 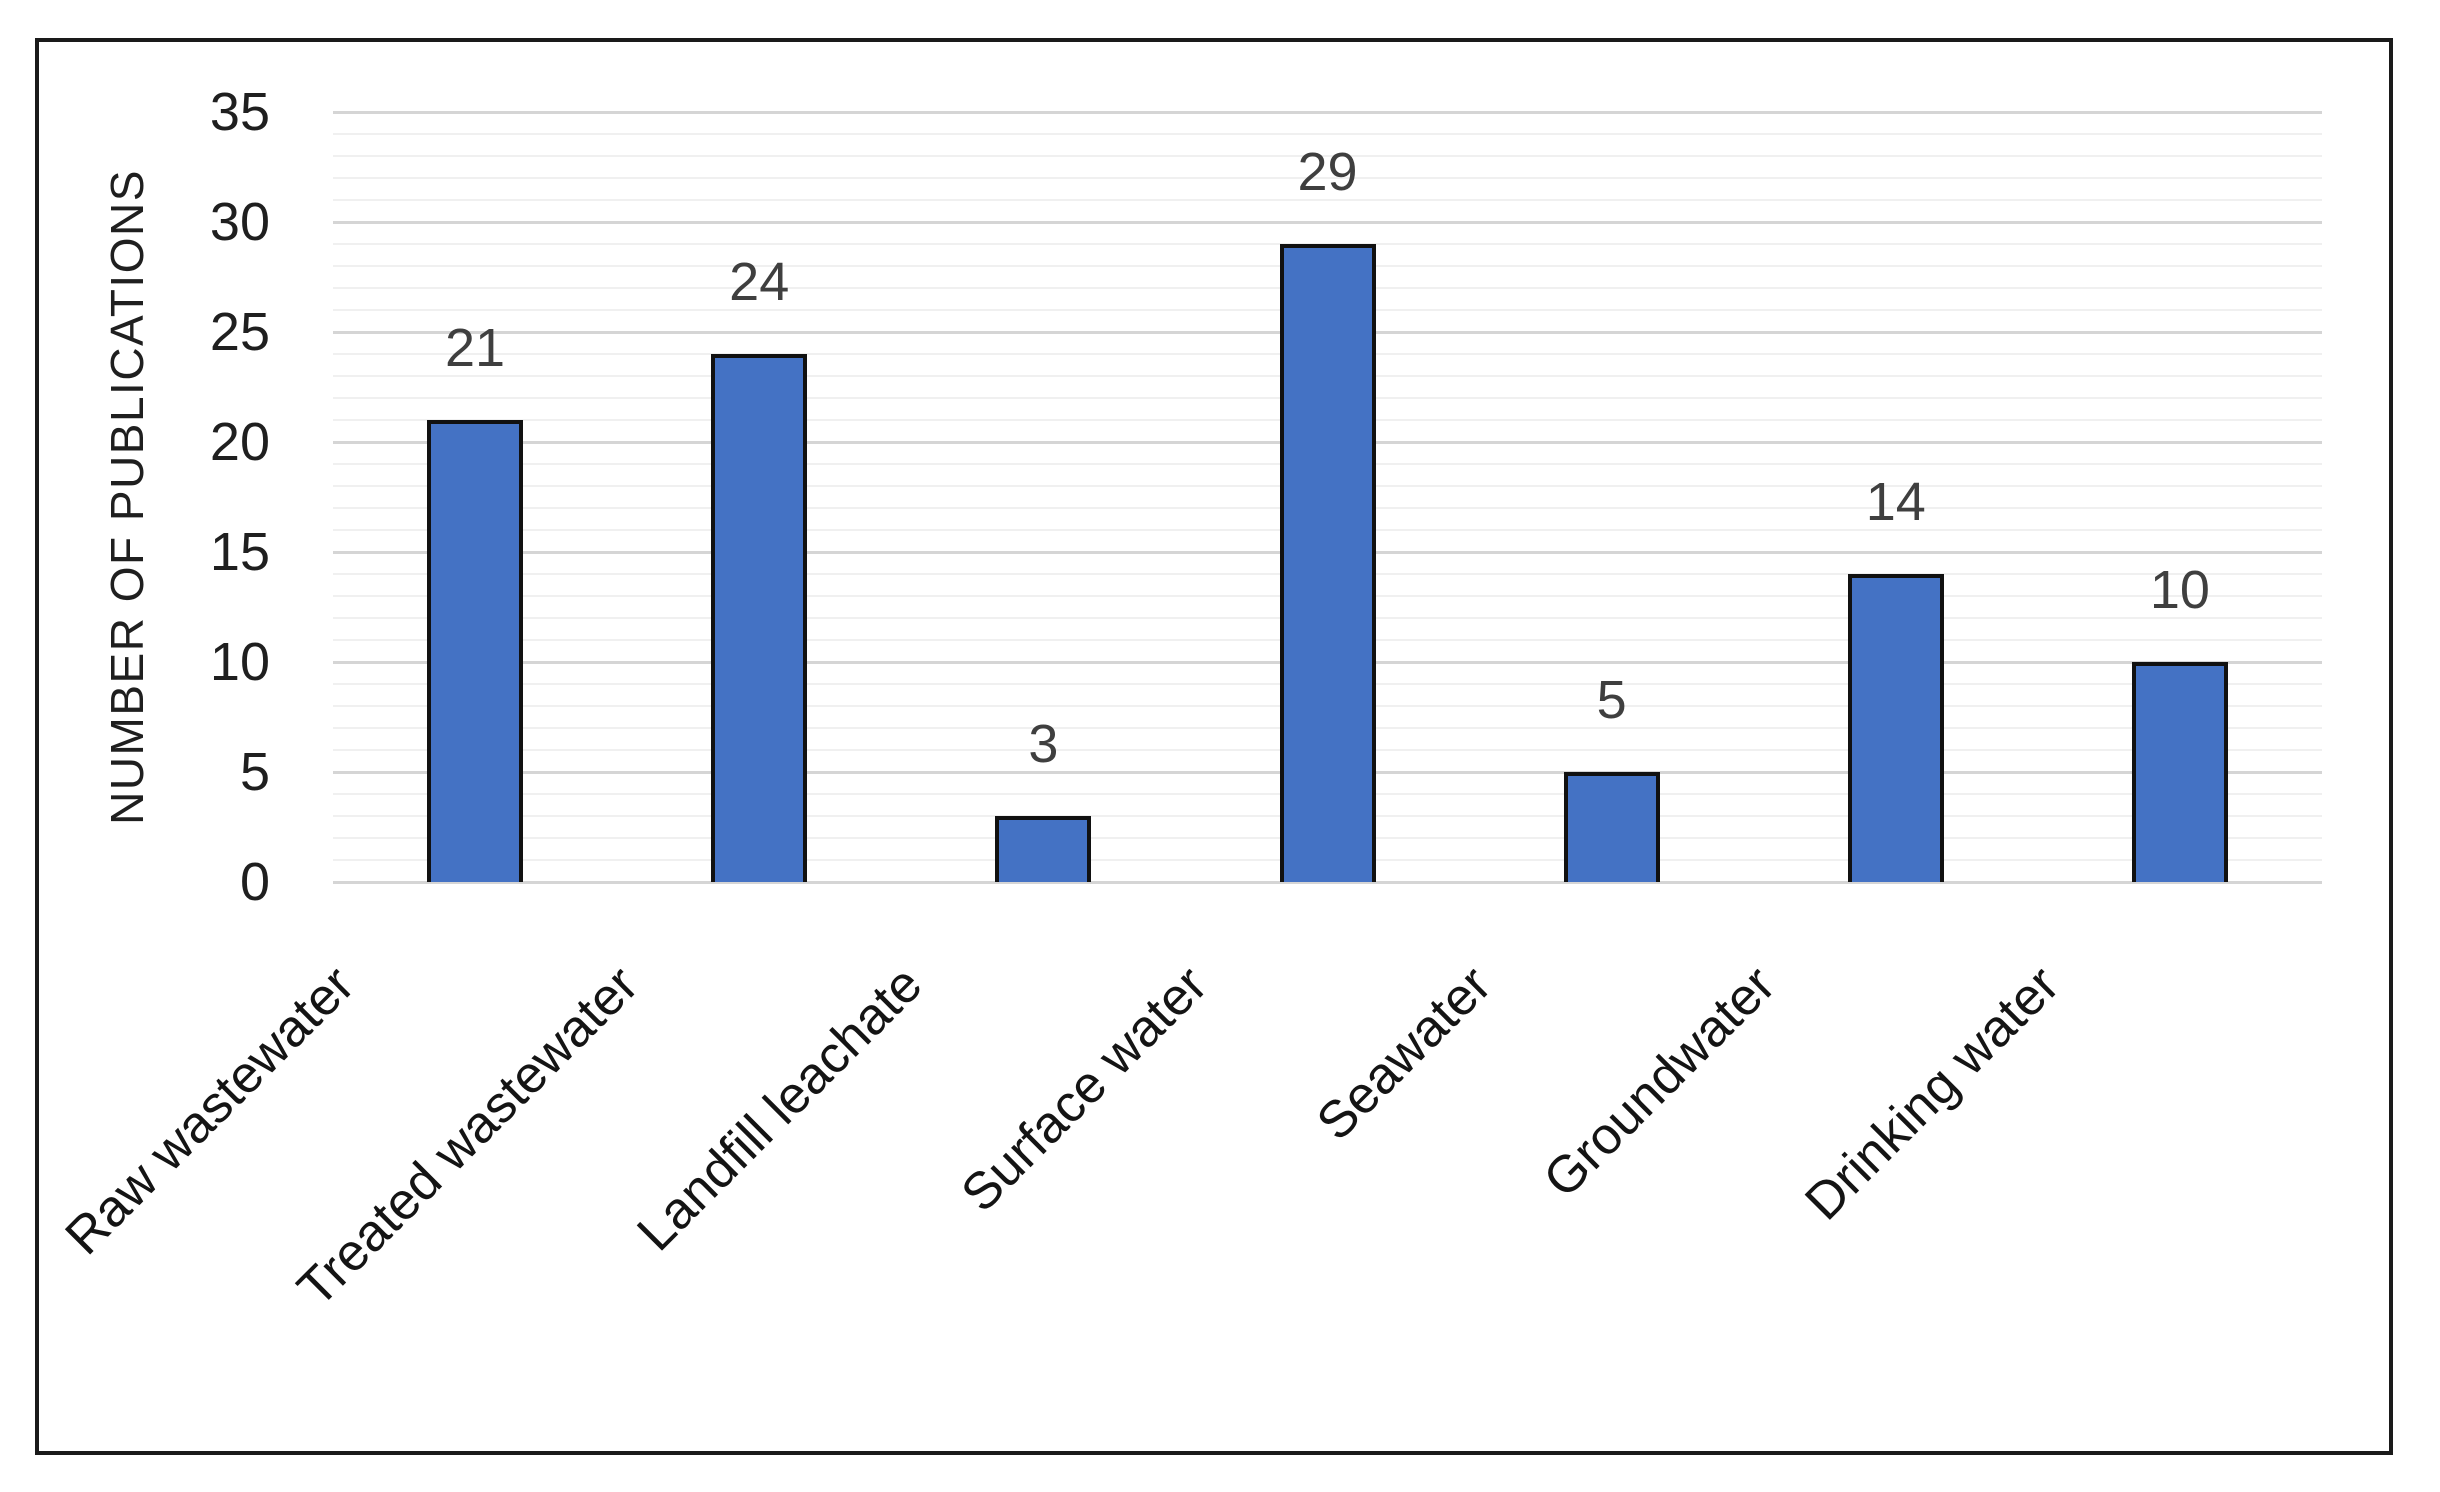 What do you see at coordinates (127, 497) in the screenshot?
I see `y-axis-title: NUMBER OF PUBLICATIONS` at bounding box center [127, 497].